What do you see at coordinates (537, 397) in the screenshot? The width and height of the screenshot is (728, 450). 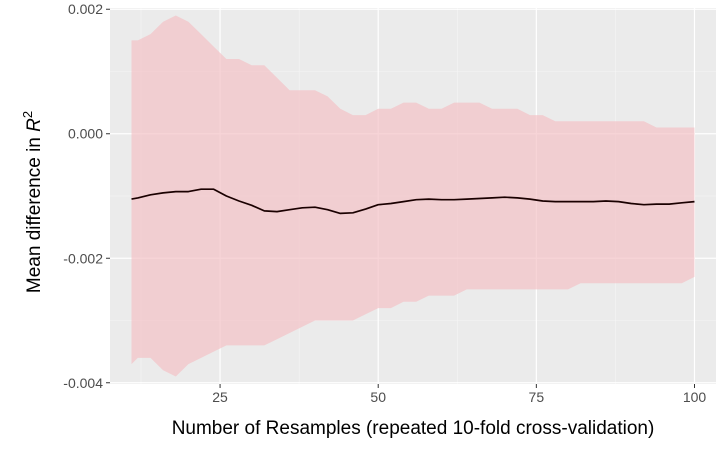 I see `x-tick-label: 75` at bounding box center [537, 397].